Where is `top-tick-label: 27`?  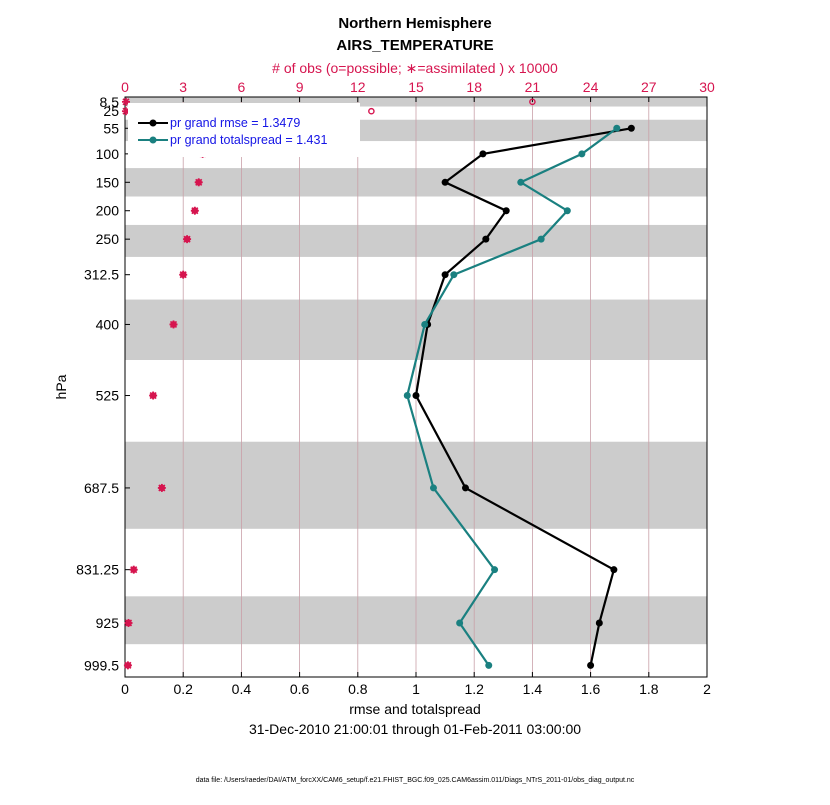
top-tick-label: 27 is located at coordinates (649, 87).